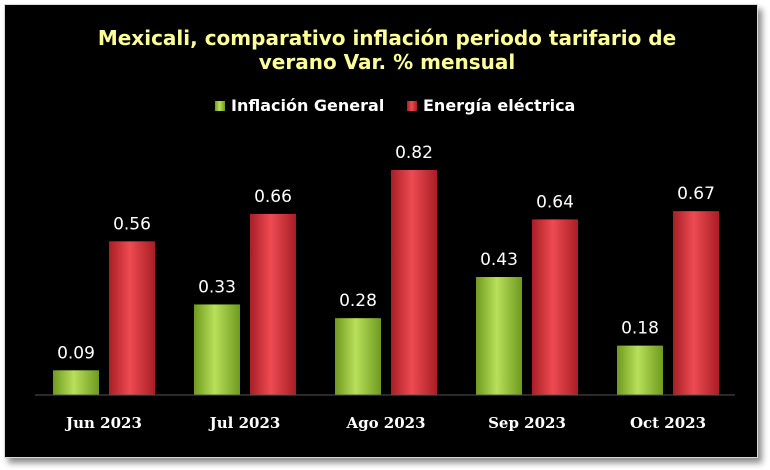 This screenshot has width=770, height=470. I want to click on legend-swatch-energia-electrica, so click(412, 106).